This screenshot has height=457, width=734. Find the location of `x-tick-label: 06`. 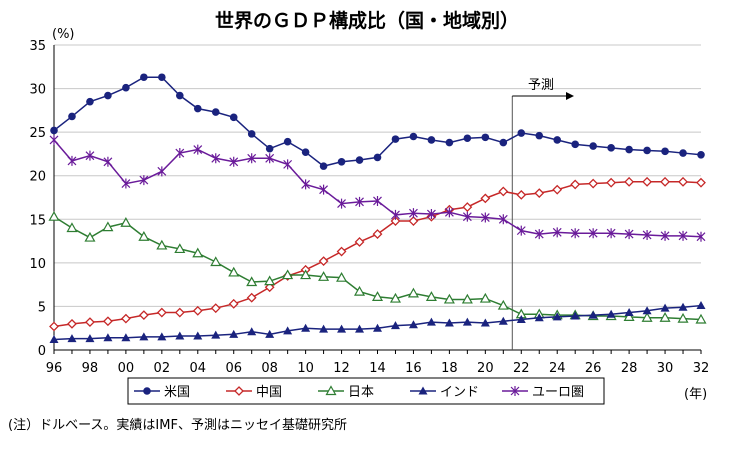

x-tick-label: 06 is located at coordinates (233, 368).